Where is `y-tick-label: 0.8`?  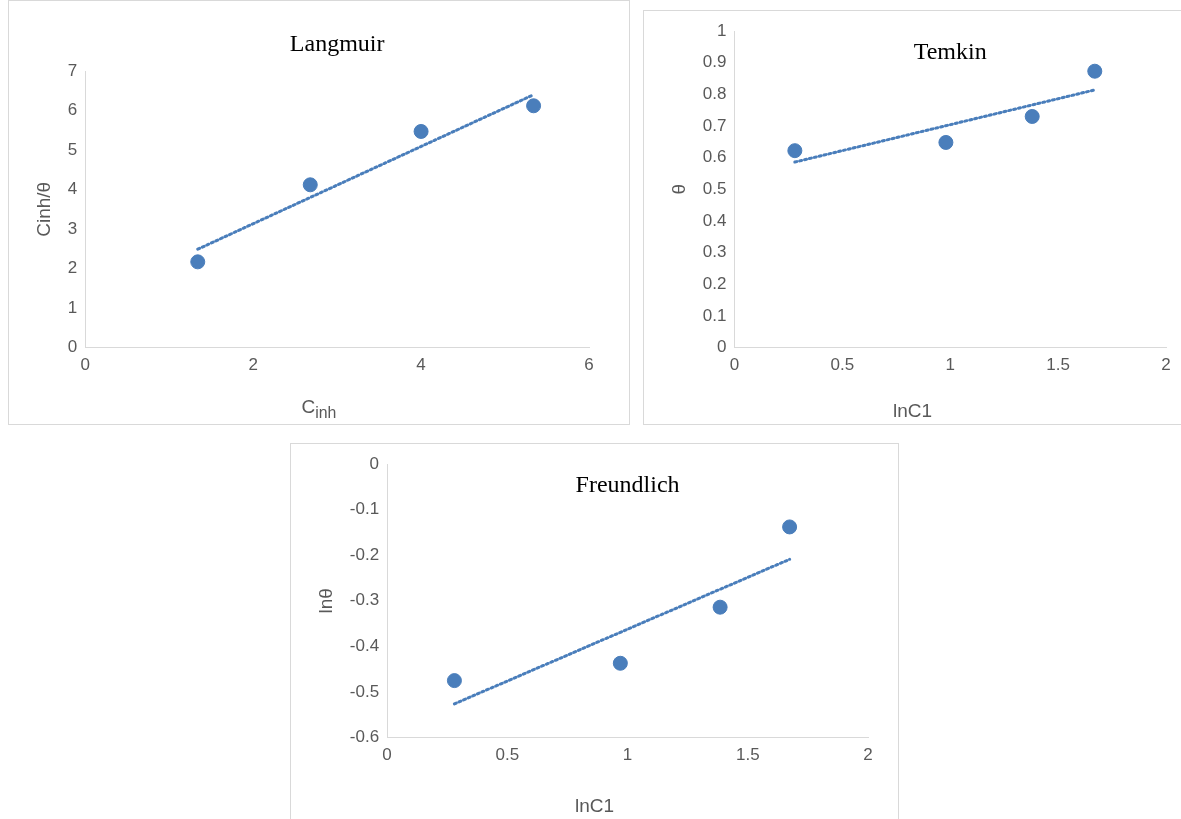 y-tick-label: 0.8 is located at coordinates (714, 94).